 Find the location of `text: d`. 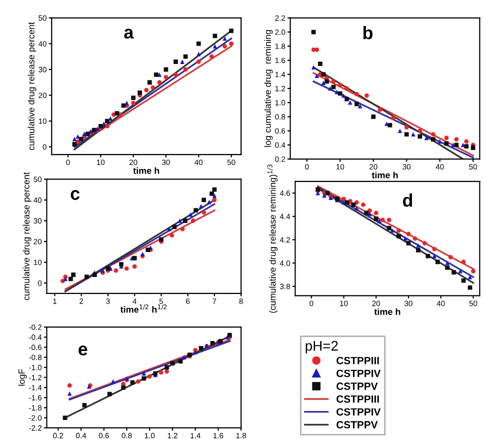

text: d is located at coordinates (407, 200).